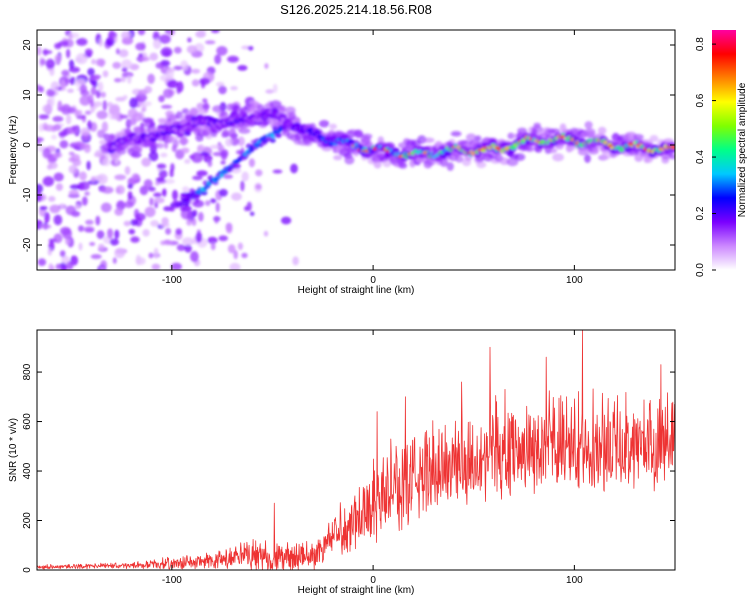  Describe the element at coordinates (27, 371) in the screenshot. I see `snr-ytick-label: 800` at that location.